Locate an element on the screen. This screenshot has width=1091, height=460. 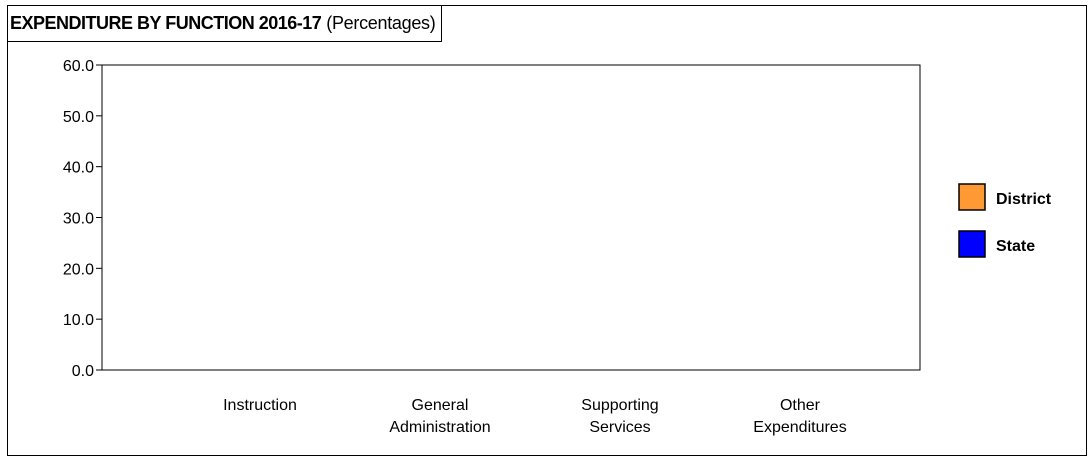
y-tick-label: 40.0 is located at coordinates (78, 168).